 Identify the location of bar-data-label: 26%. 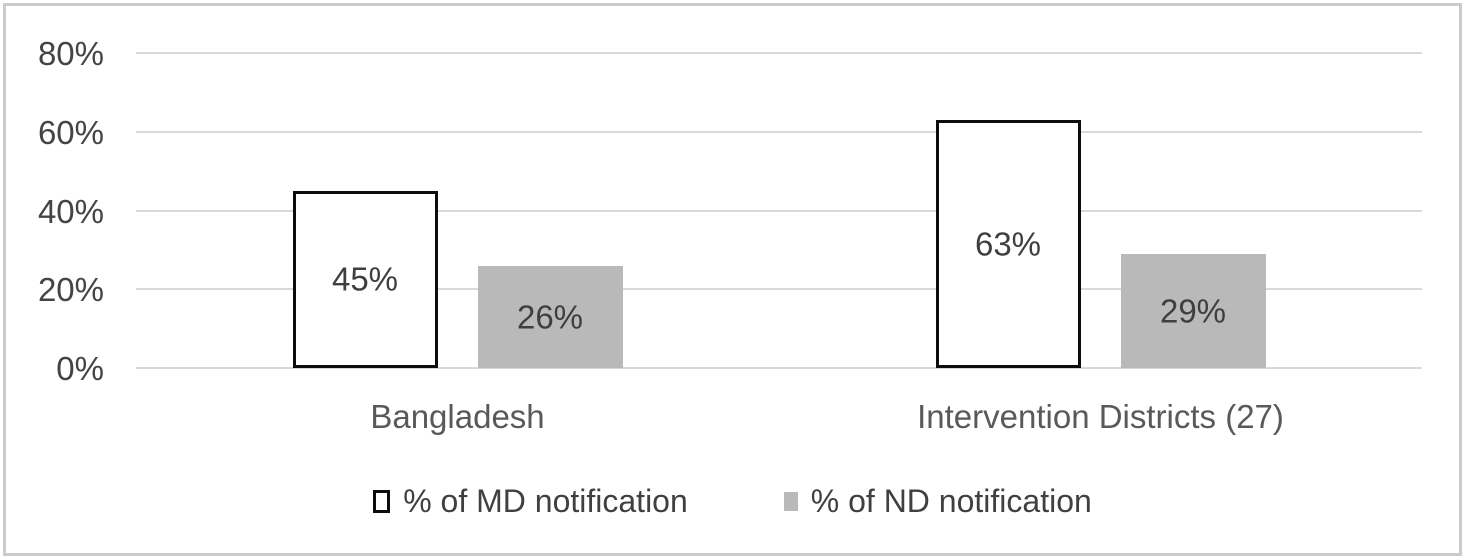
(550, 317).